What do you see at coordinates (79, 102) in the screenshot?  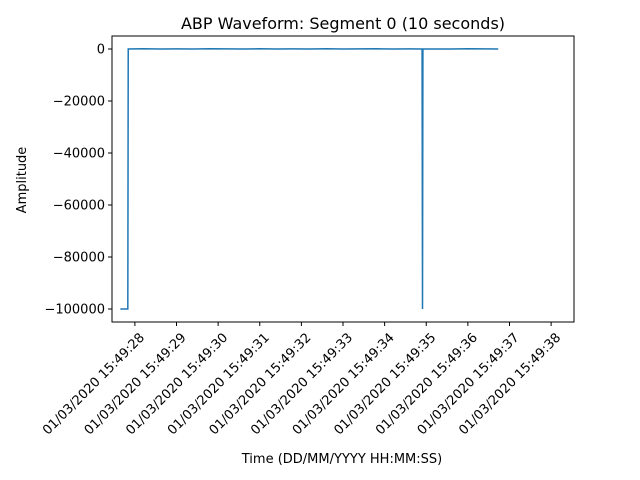 I see `y-tick-label: −20000` at bounding box center [79, 102].